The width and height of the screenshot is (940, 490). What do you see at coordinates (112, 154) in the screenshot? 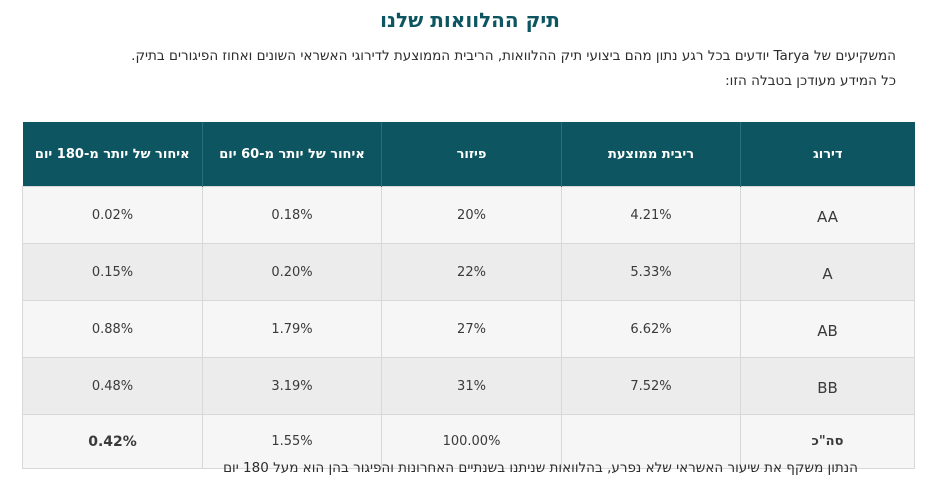
I see `header-late-180: איחור של יותר מ-180 יום` at bounding box center [112, 154].